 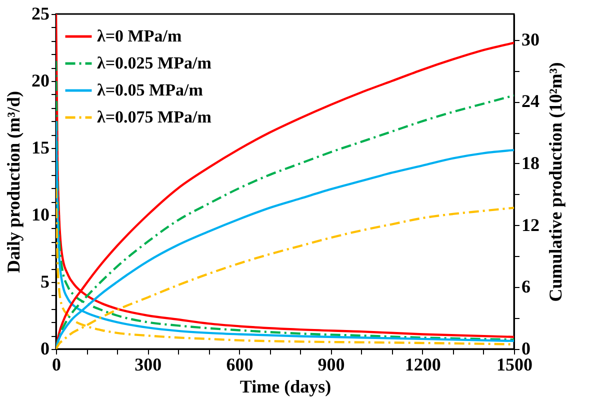 I want to click on legend-label: λ=0.075 MPa/m, so click(x=154, y=117).